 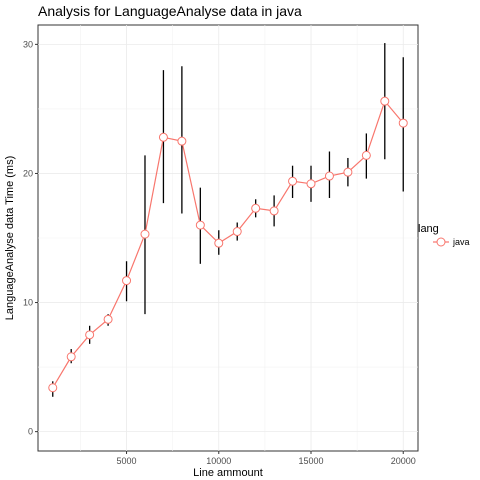 I want to click on x-tick-label: 20000, so click(x=403, y=461).